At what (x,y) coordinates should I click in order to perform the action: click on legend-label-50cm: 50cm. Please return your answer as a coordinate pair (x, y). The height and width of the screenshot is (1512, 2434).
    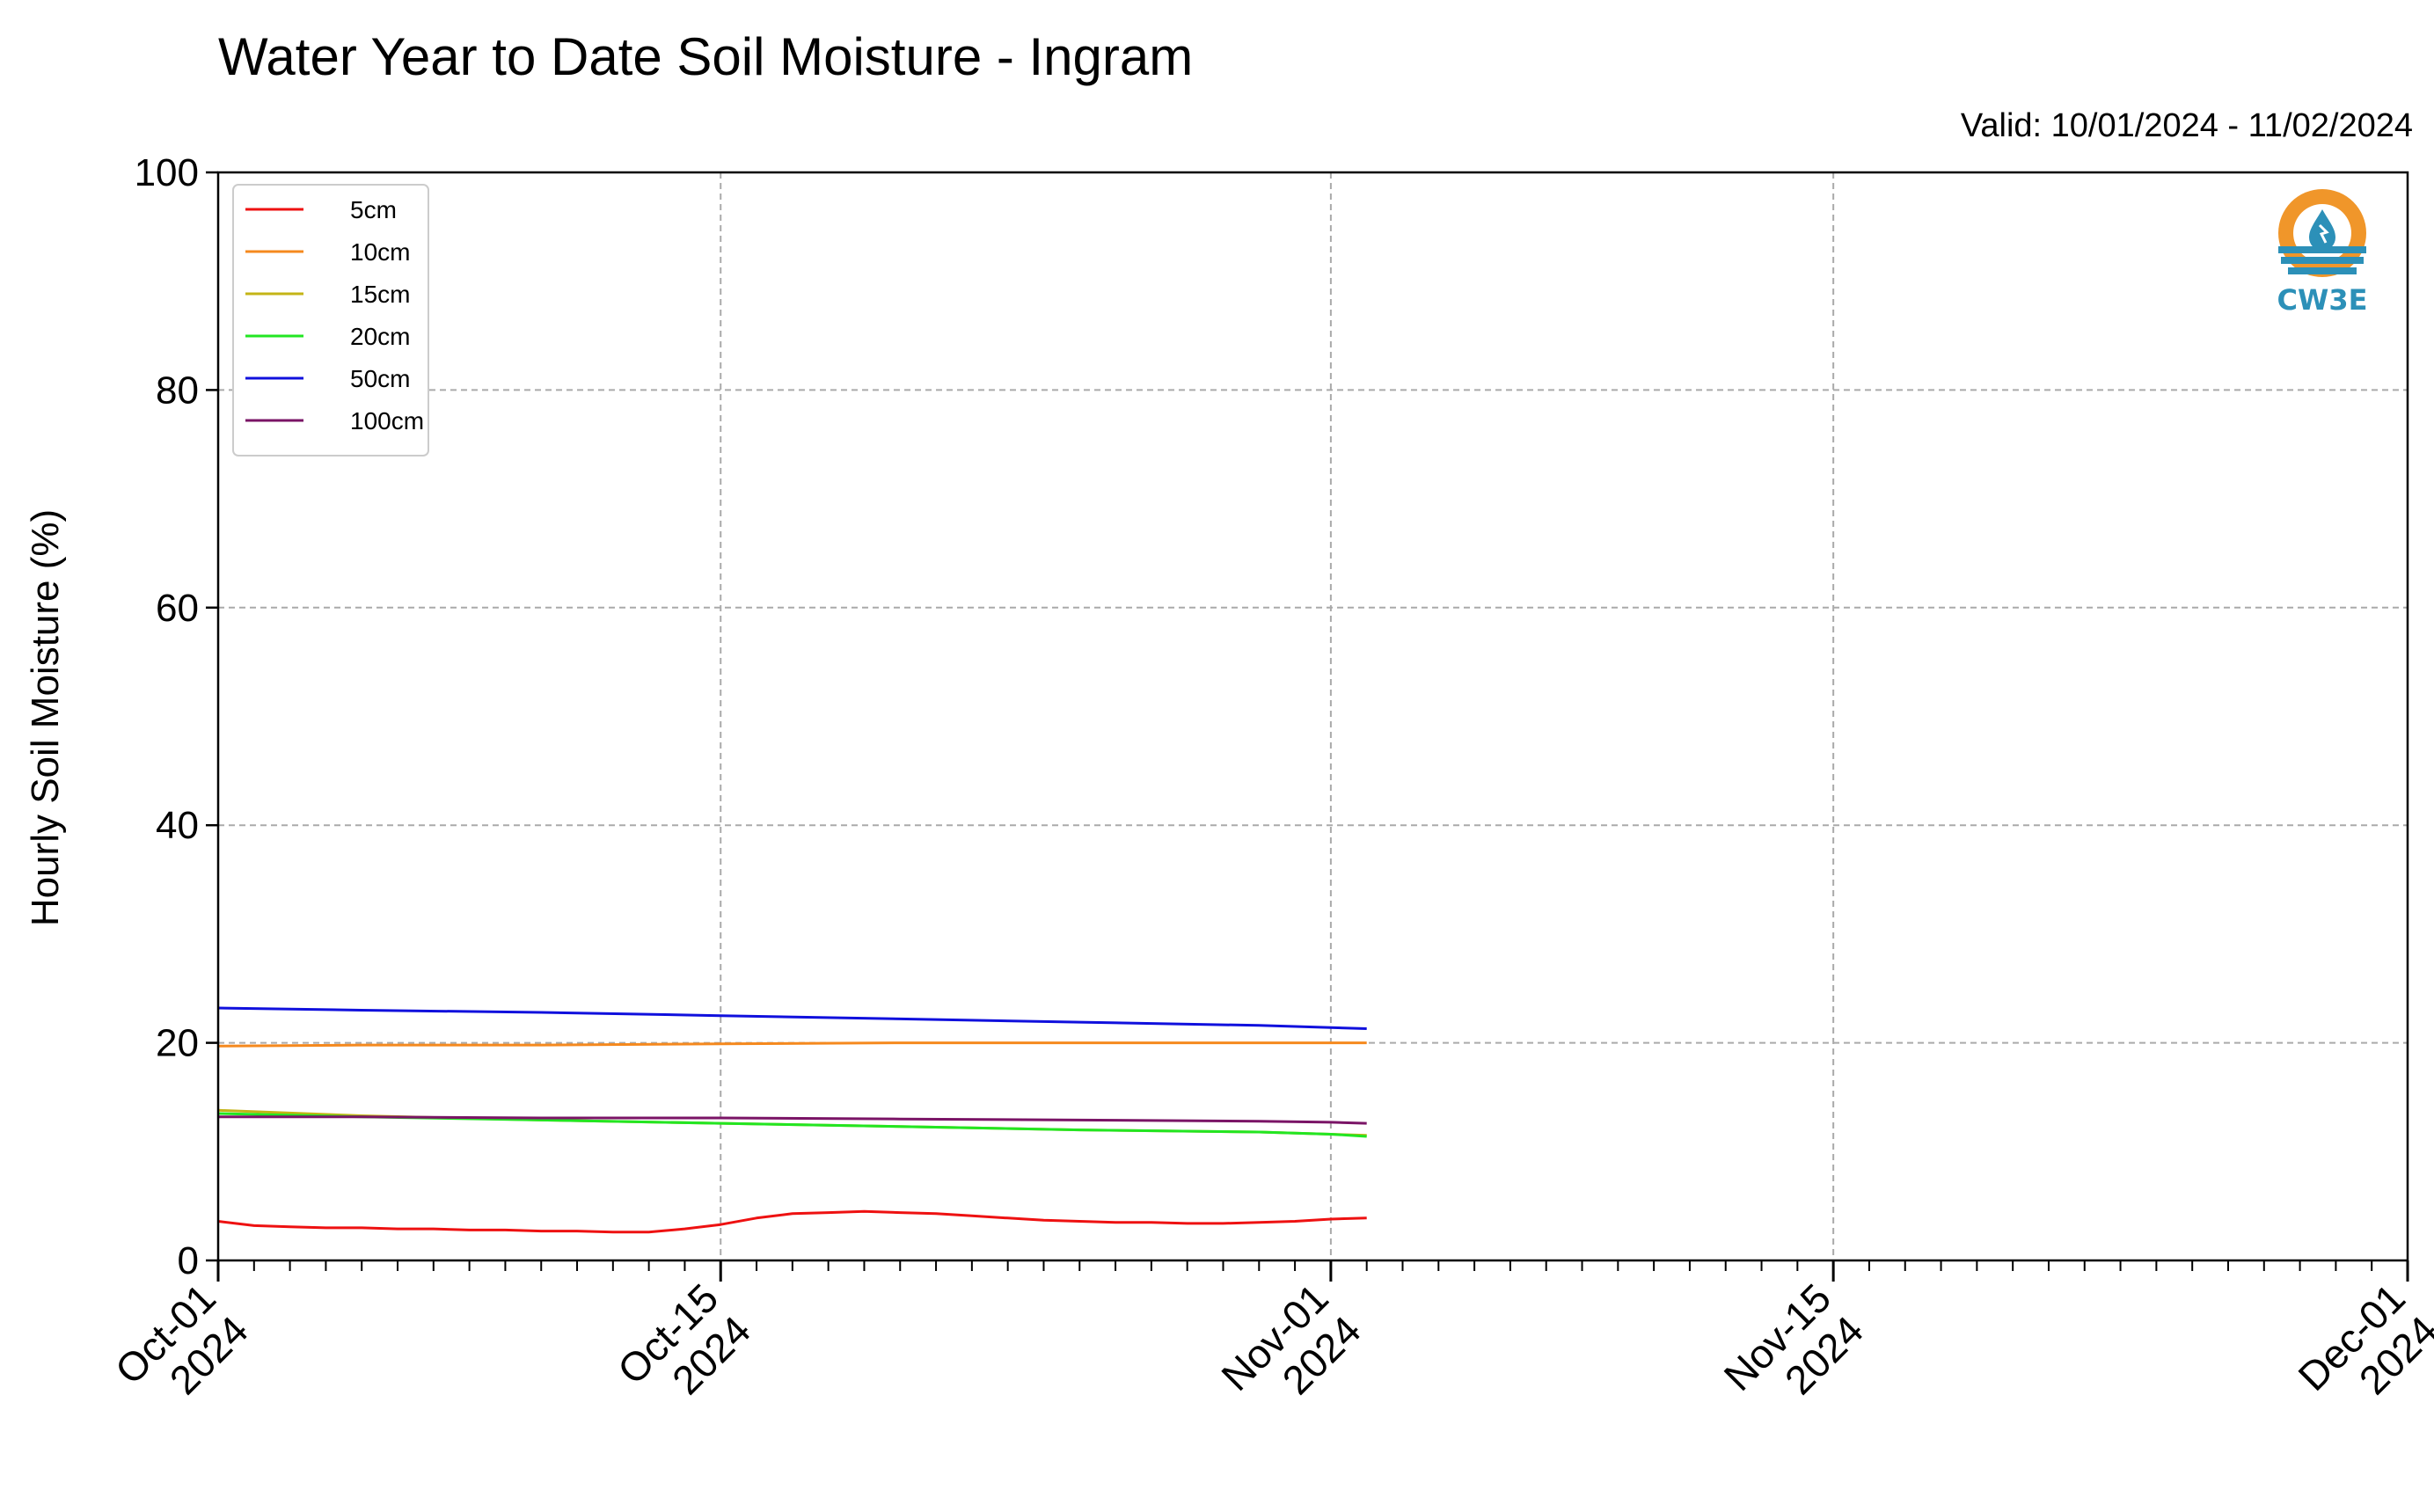
    Looking at the image, I should click on (380, 378).